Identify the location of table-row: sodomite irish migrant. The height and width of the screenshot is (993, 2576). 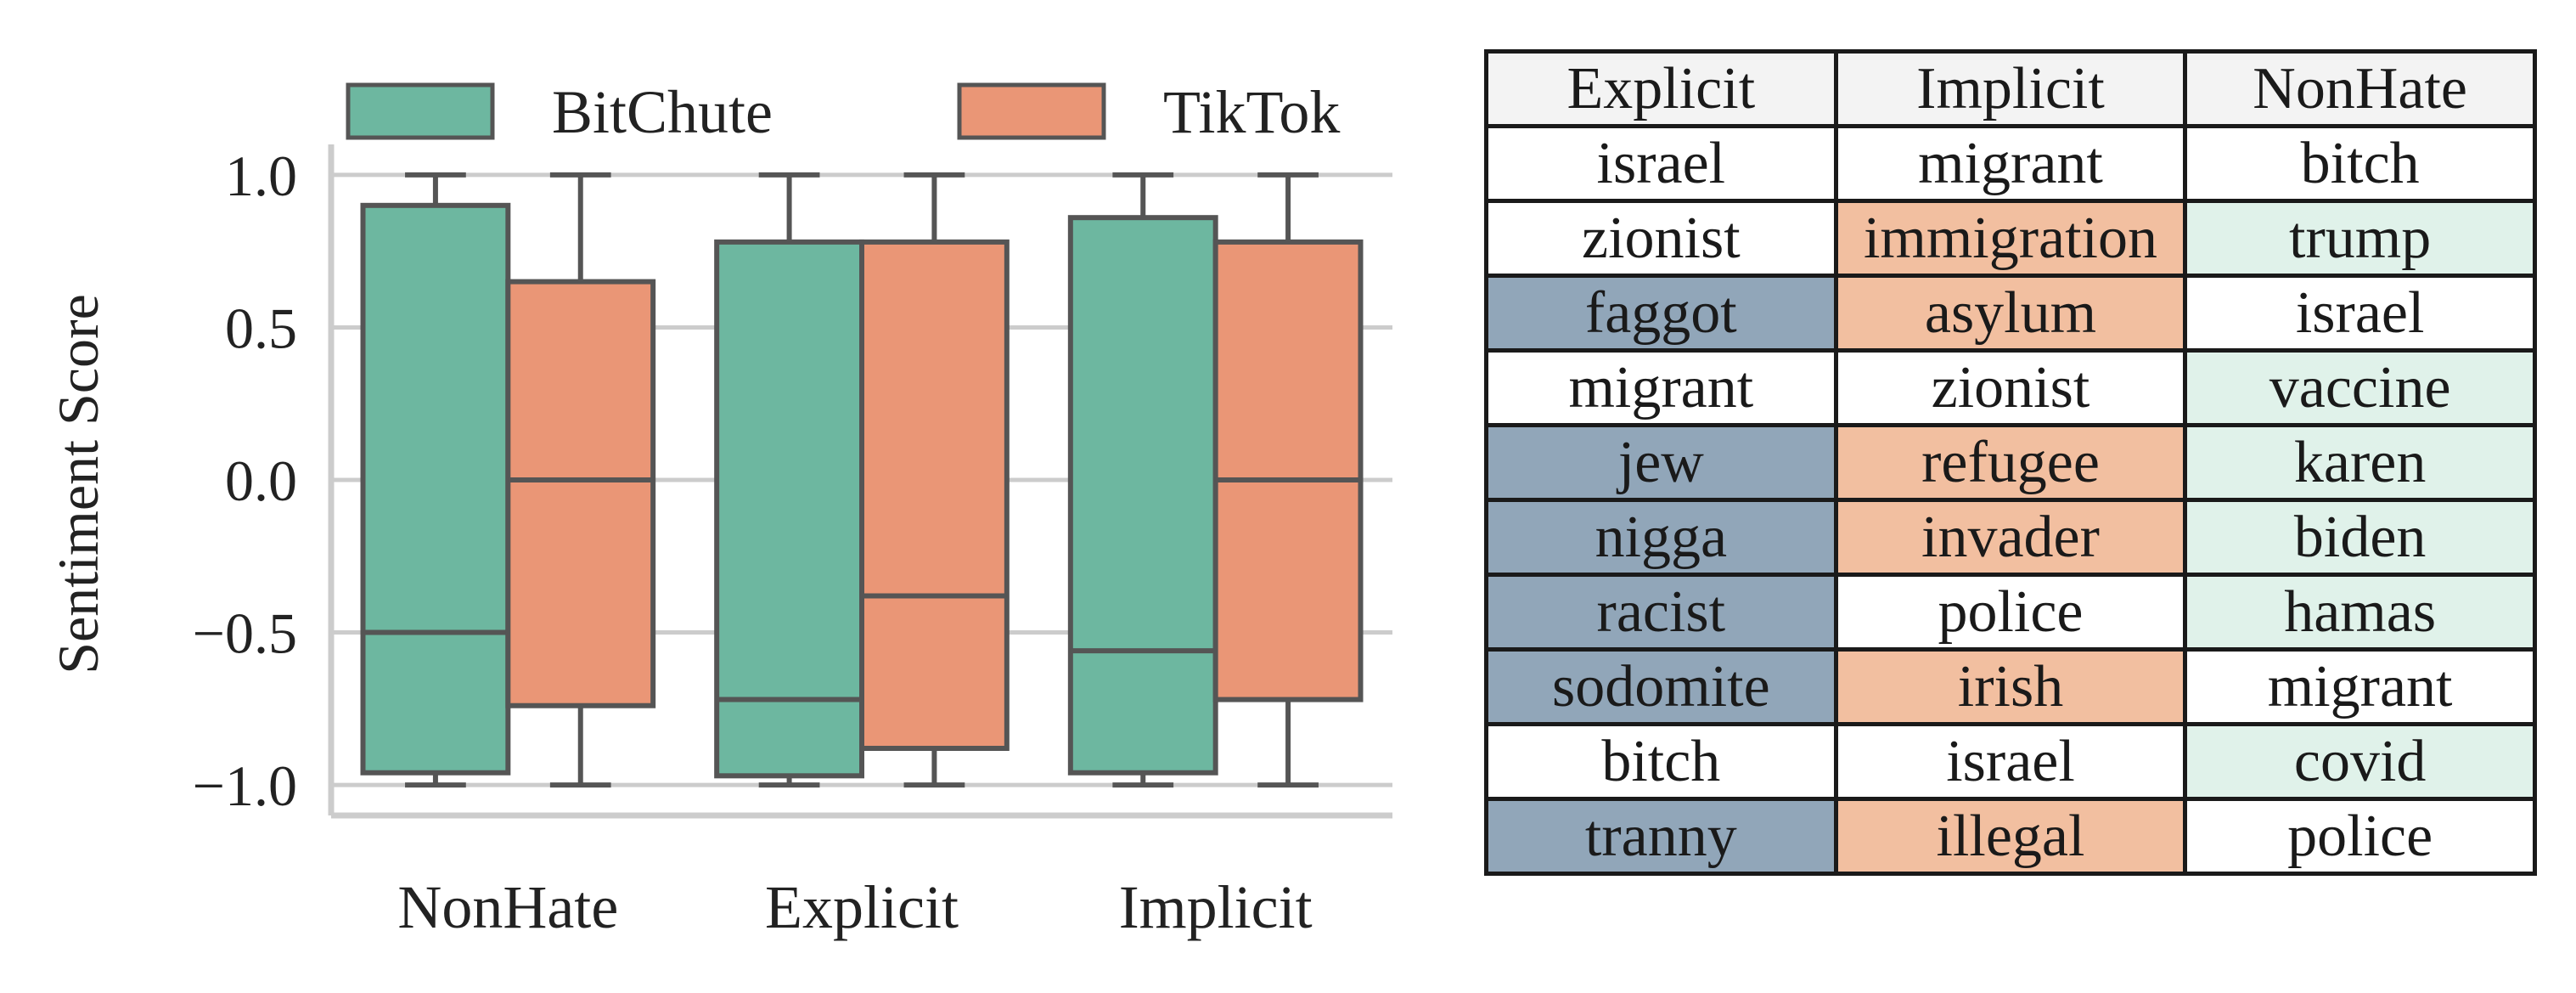
(2010, 686).